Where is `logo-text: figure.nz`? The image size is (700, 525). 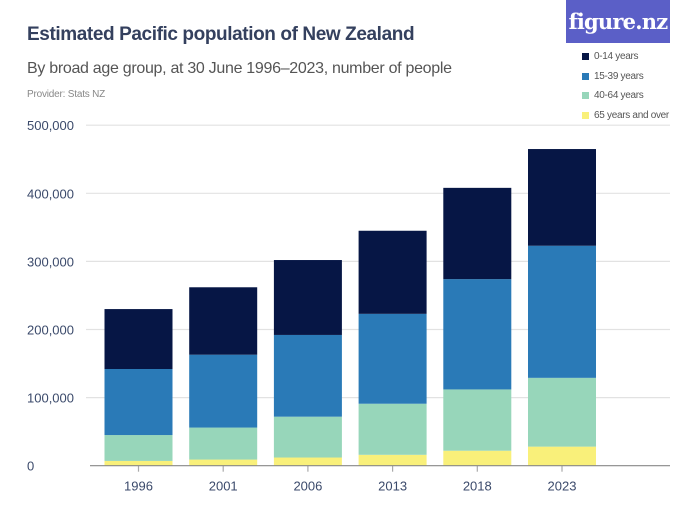
logo-text: figure.nz is located at coordinates (618, 21).